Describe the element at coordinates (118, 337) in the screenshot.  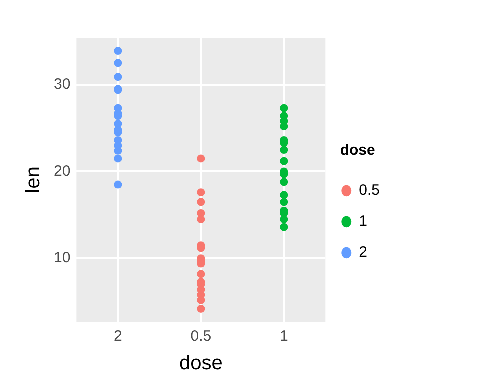
I see `x-tick-label: 2` at that location.